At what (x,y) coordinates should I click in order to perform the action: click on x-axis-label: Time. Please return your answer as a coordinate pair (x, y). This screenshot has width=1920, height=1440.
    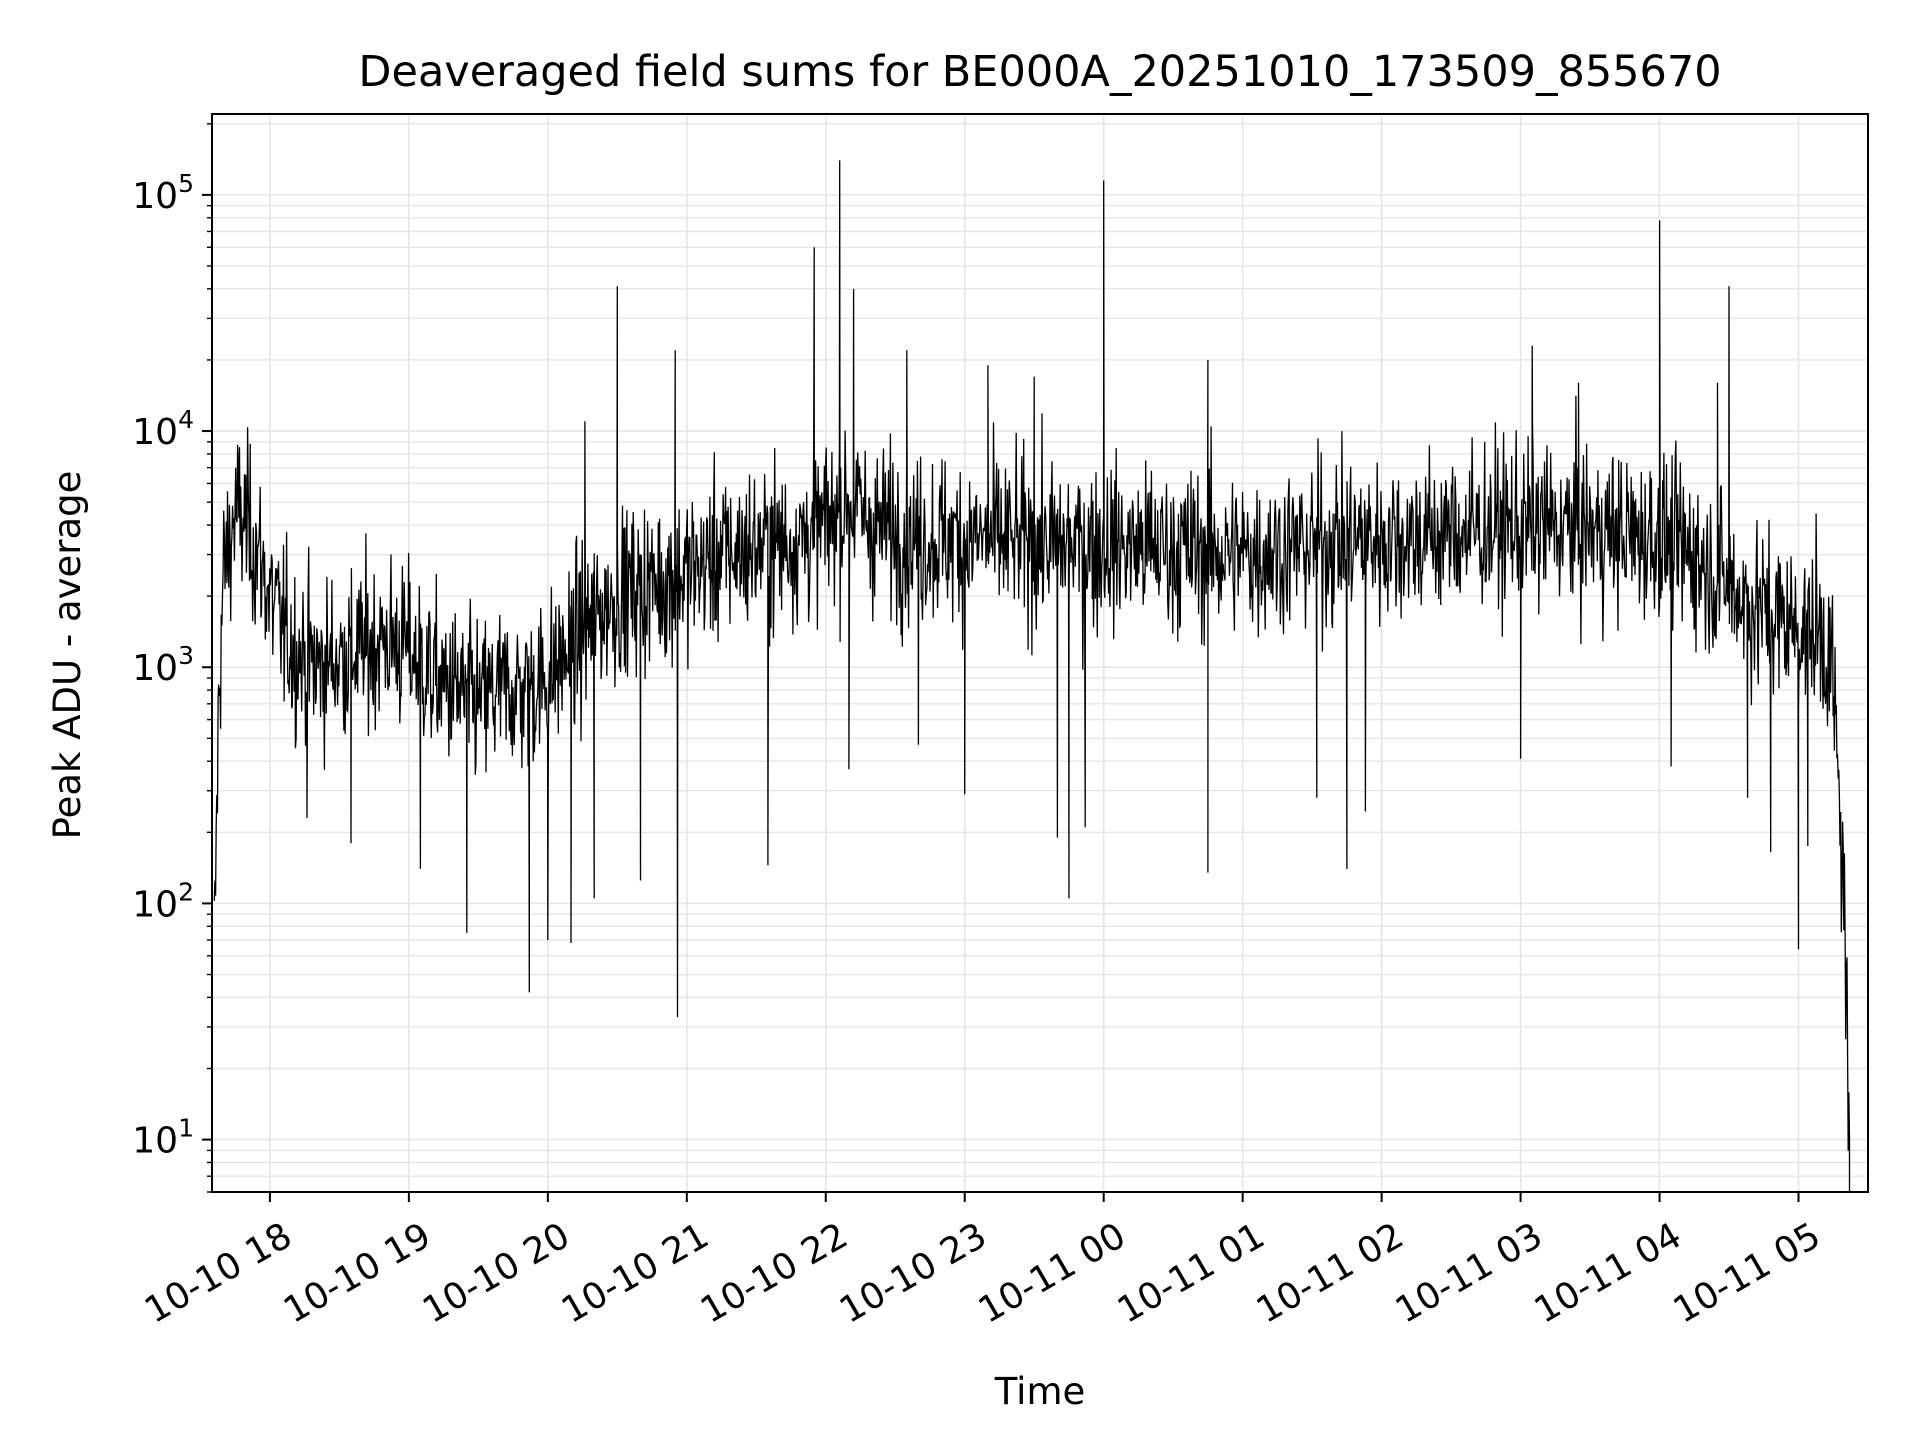
    Looking at the image, I should click on (1040, 1391).